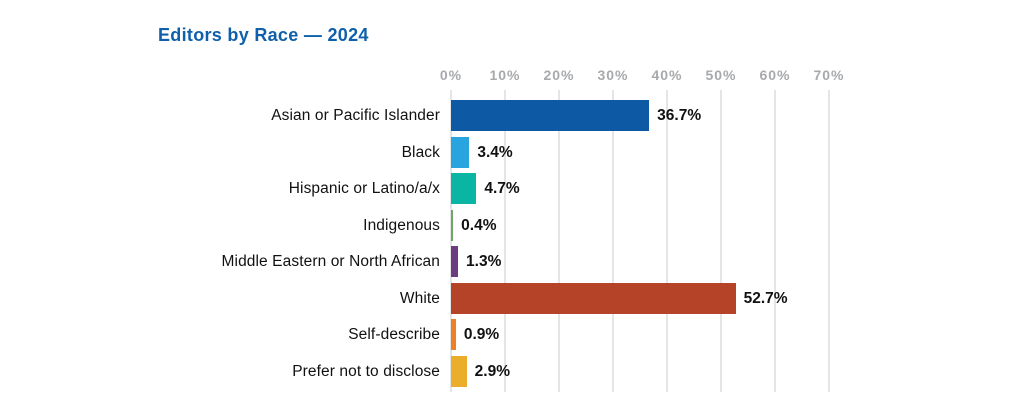 Image resolution: width=1012 pixels, height=413 pixels. What do you see at coordinates (366, 371) in the screenshot?
I see `category-label: Prefer not to disclose` at bounding box center [366, 371].